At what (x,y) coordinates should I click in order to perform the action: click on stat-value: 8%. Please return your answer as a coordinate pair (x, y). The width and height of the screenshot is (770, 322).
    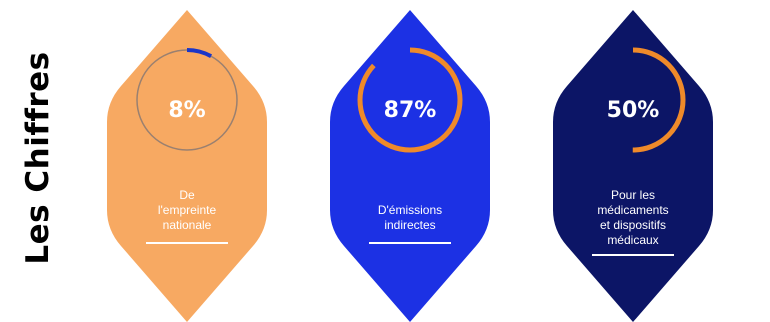
    Looking at the image, I should click on (187, 110).